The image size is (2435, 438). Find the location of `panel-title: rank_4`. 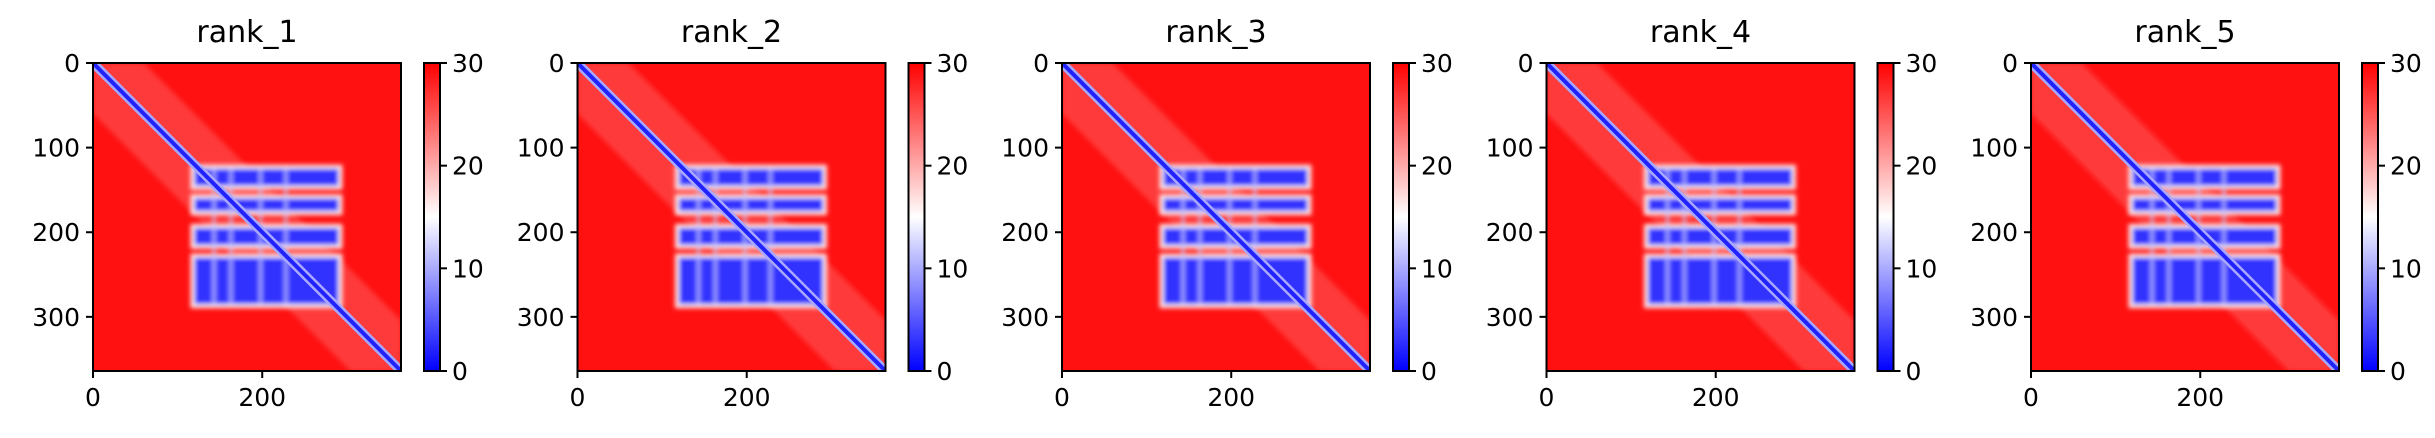

panel-title: rank_4 is located at coordinates (1700, 32).